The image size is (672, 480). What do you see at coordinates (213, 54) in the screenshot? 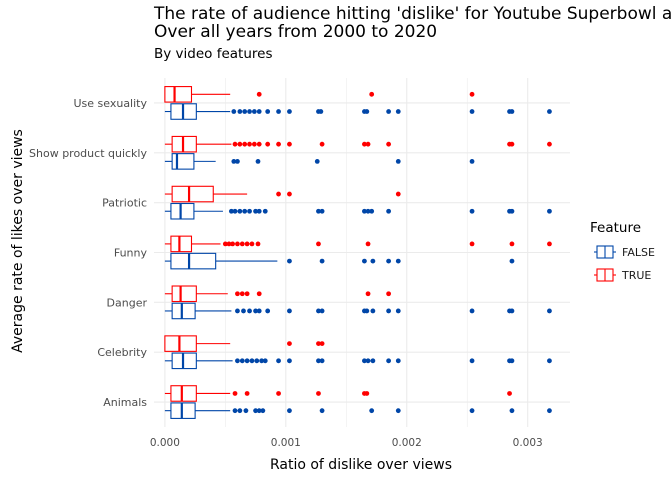
I see `chart-subtitle: By video features` at bounding box center [213, 54].